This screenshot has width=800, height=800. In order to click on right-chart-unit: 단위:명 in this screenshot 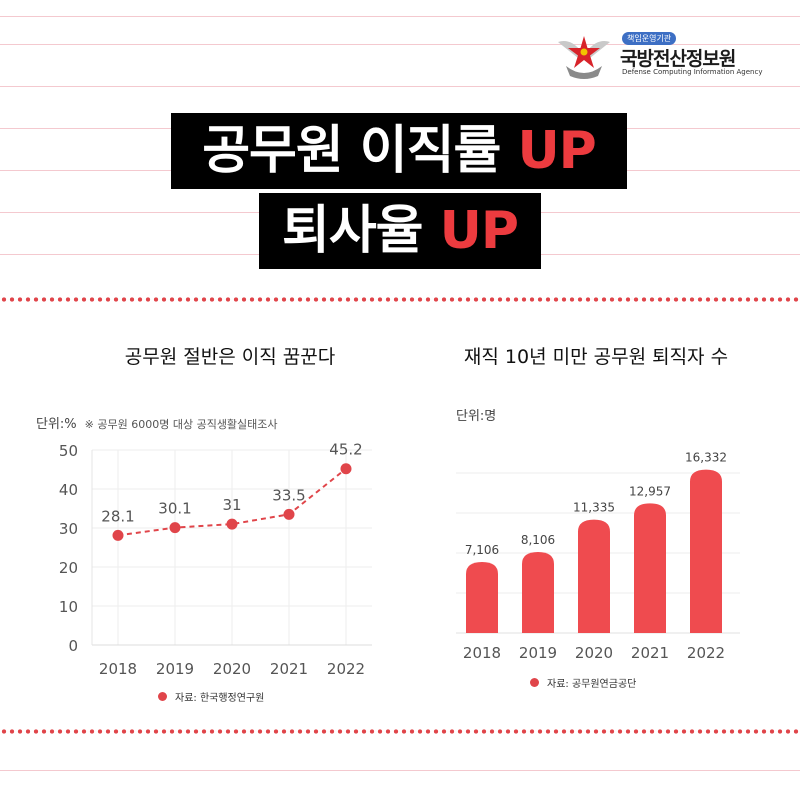, I will do `click(476, 416)`.